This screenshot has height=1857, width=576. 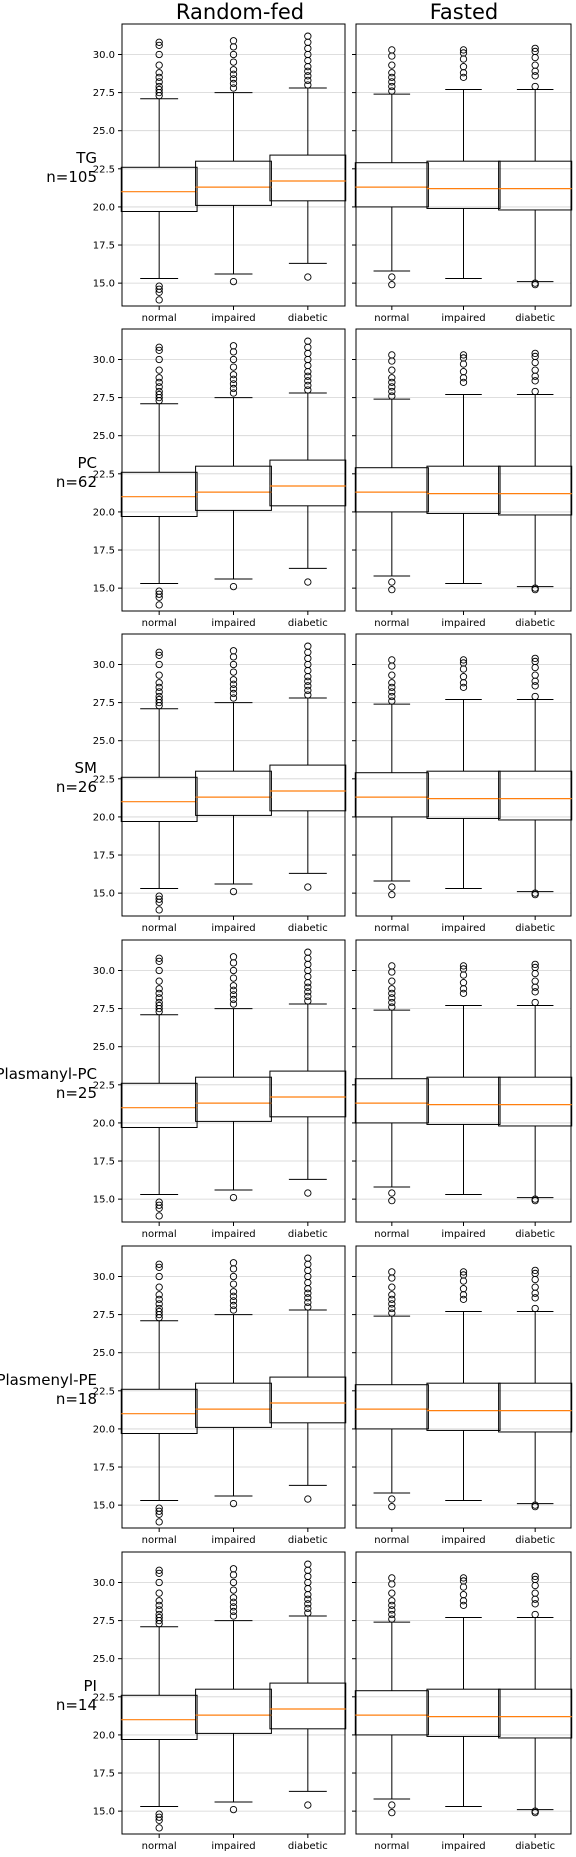 What do you see at coordinates (104, 169) in the screenshot?
I see `y-tick-label: 22.5` at bounding box center [104, 169].